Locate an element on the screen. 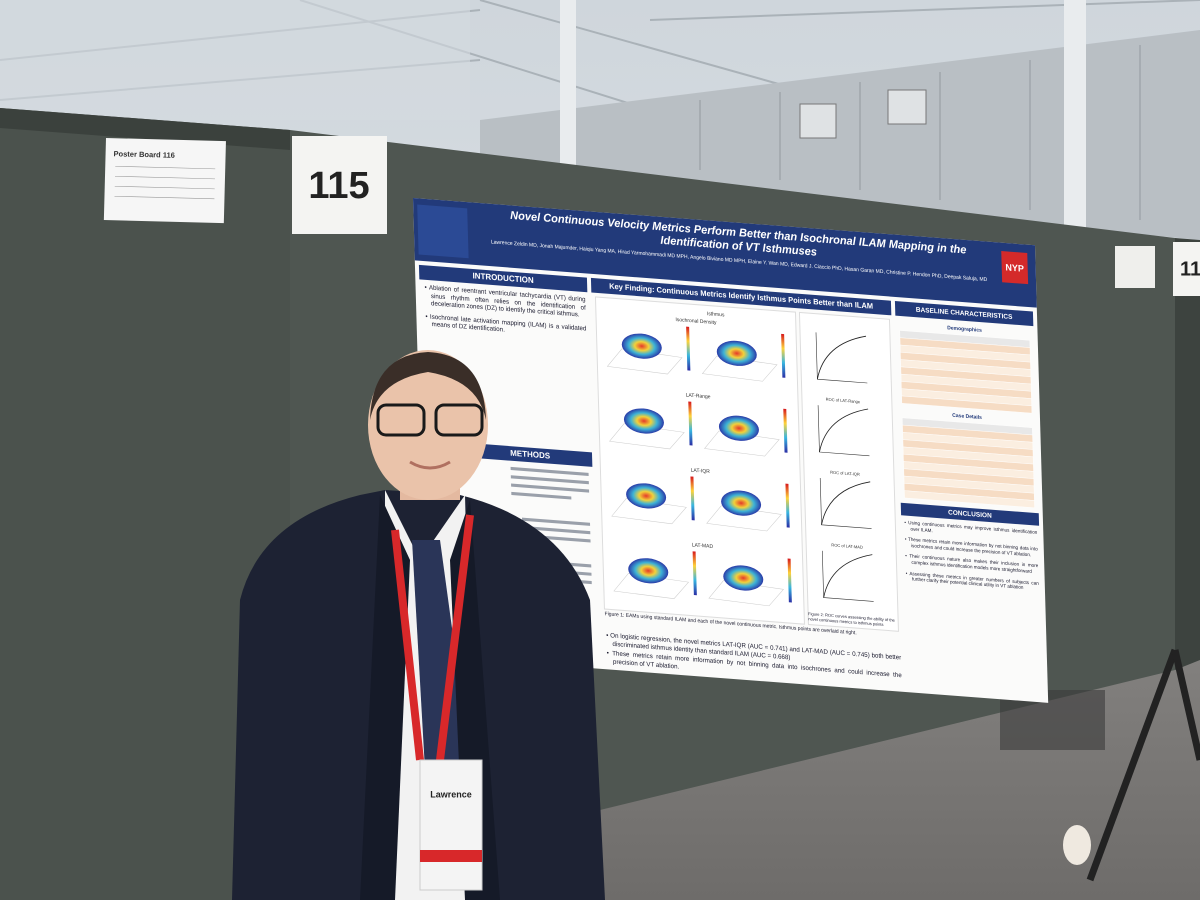 The width and height of the screenshot is (1200, 900). board-number: 115 is located at coordinates (338, 186).